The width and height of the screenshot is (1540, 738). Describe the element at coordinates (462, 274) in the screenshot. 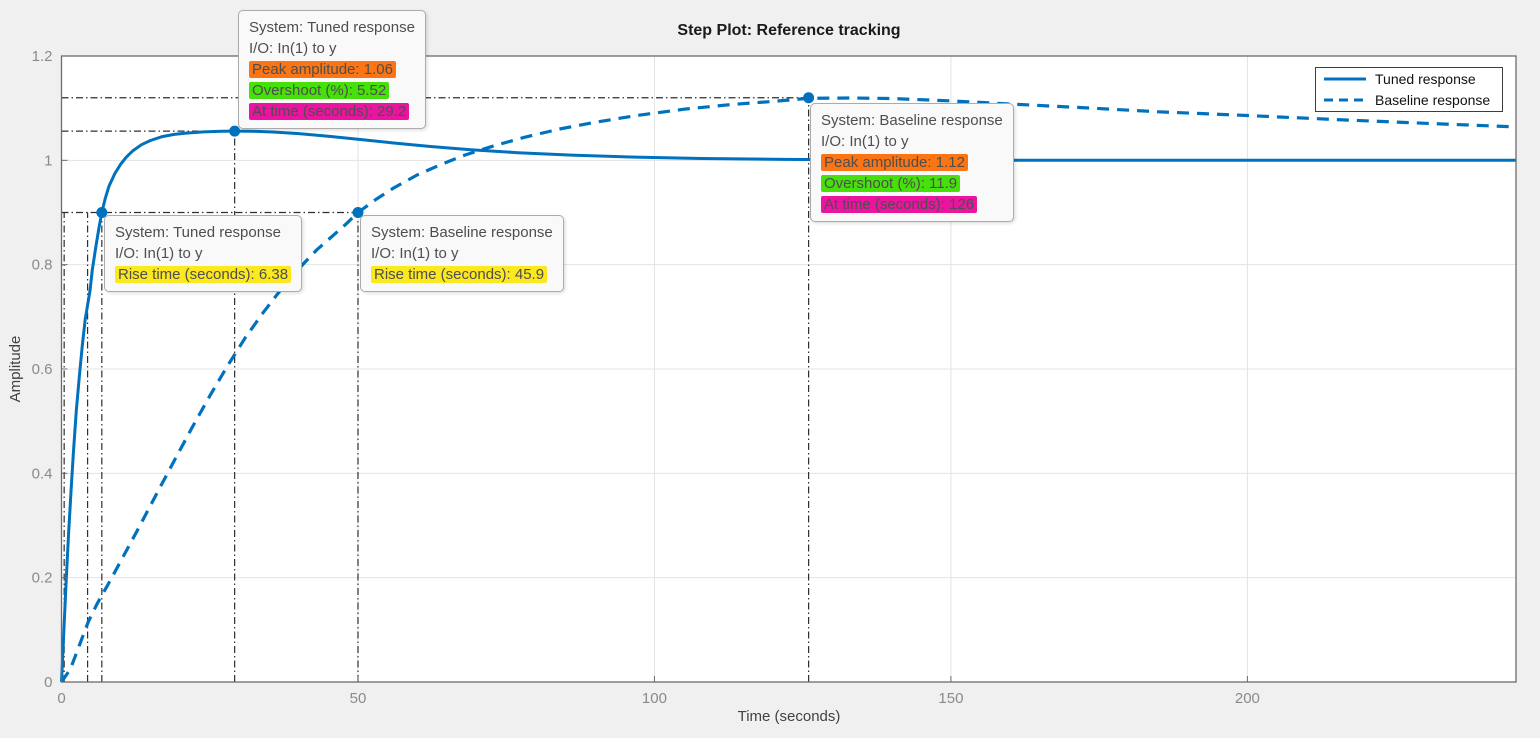

I see `datatip-rise-time: Rise time (seconds): 45.9` at that location.